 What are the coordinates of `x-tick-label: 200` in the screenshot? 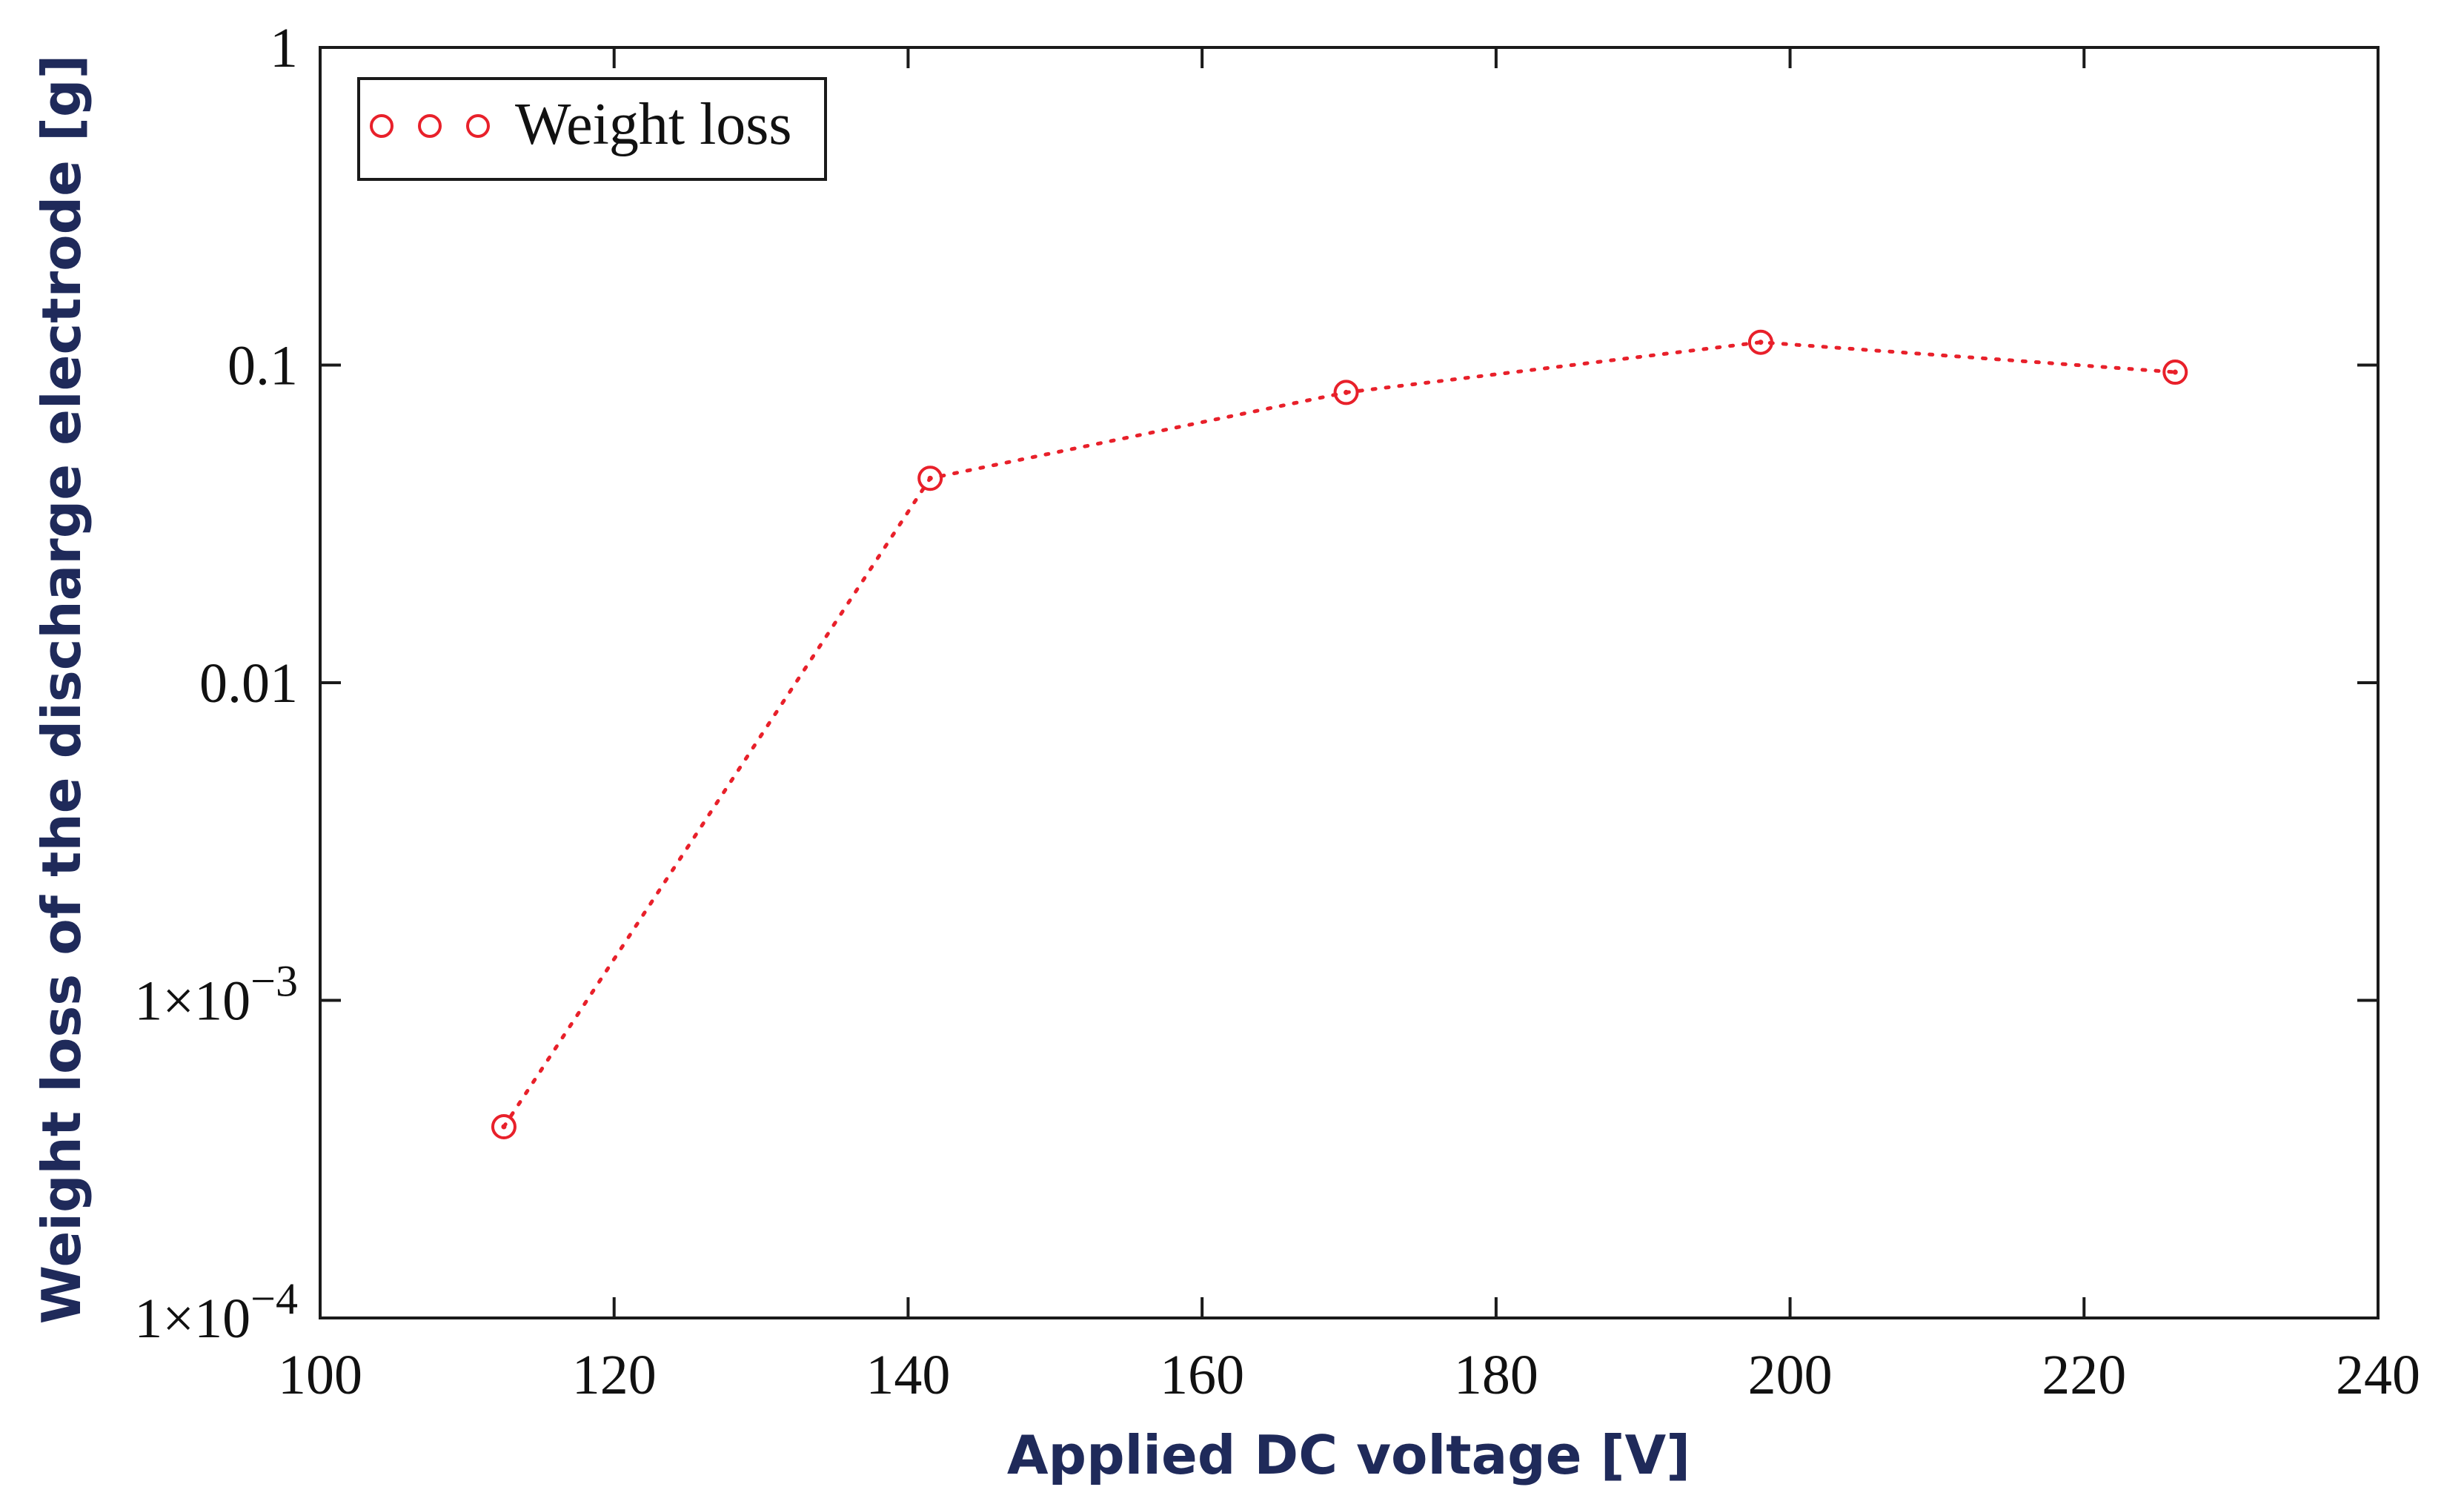 It's located at (1791, 1375).